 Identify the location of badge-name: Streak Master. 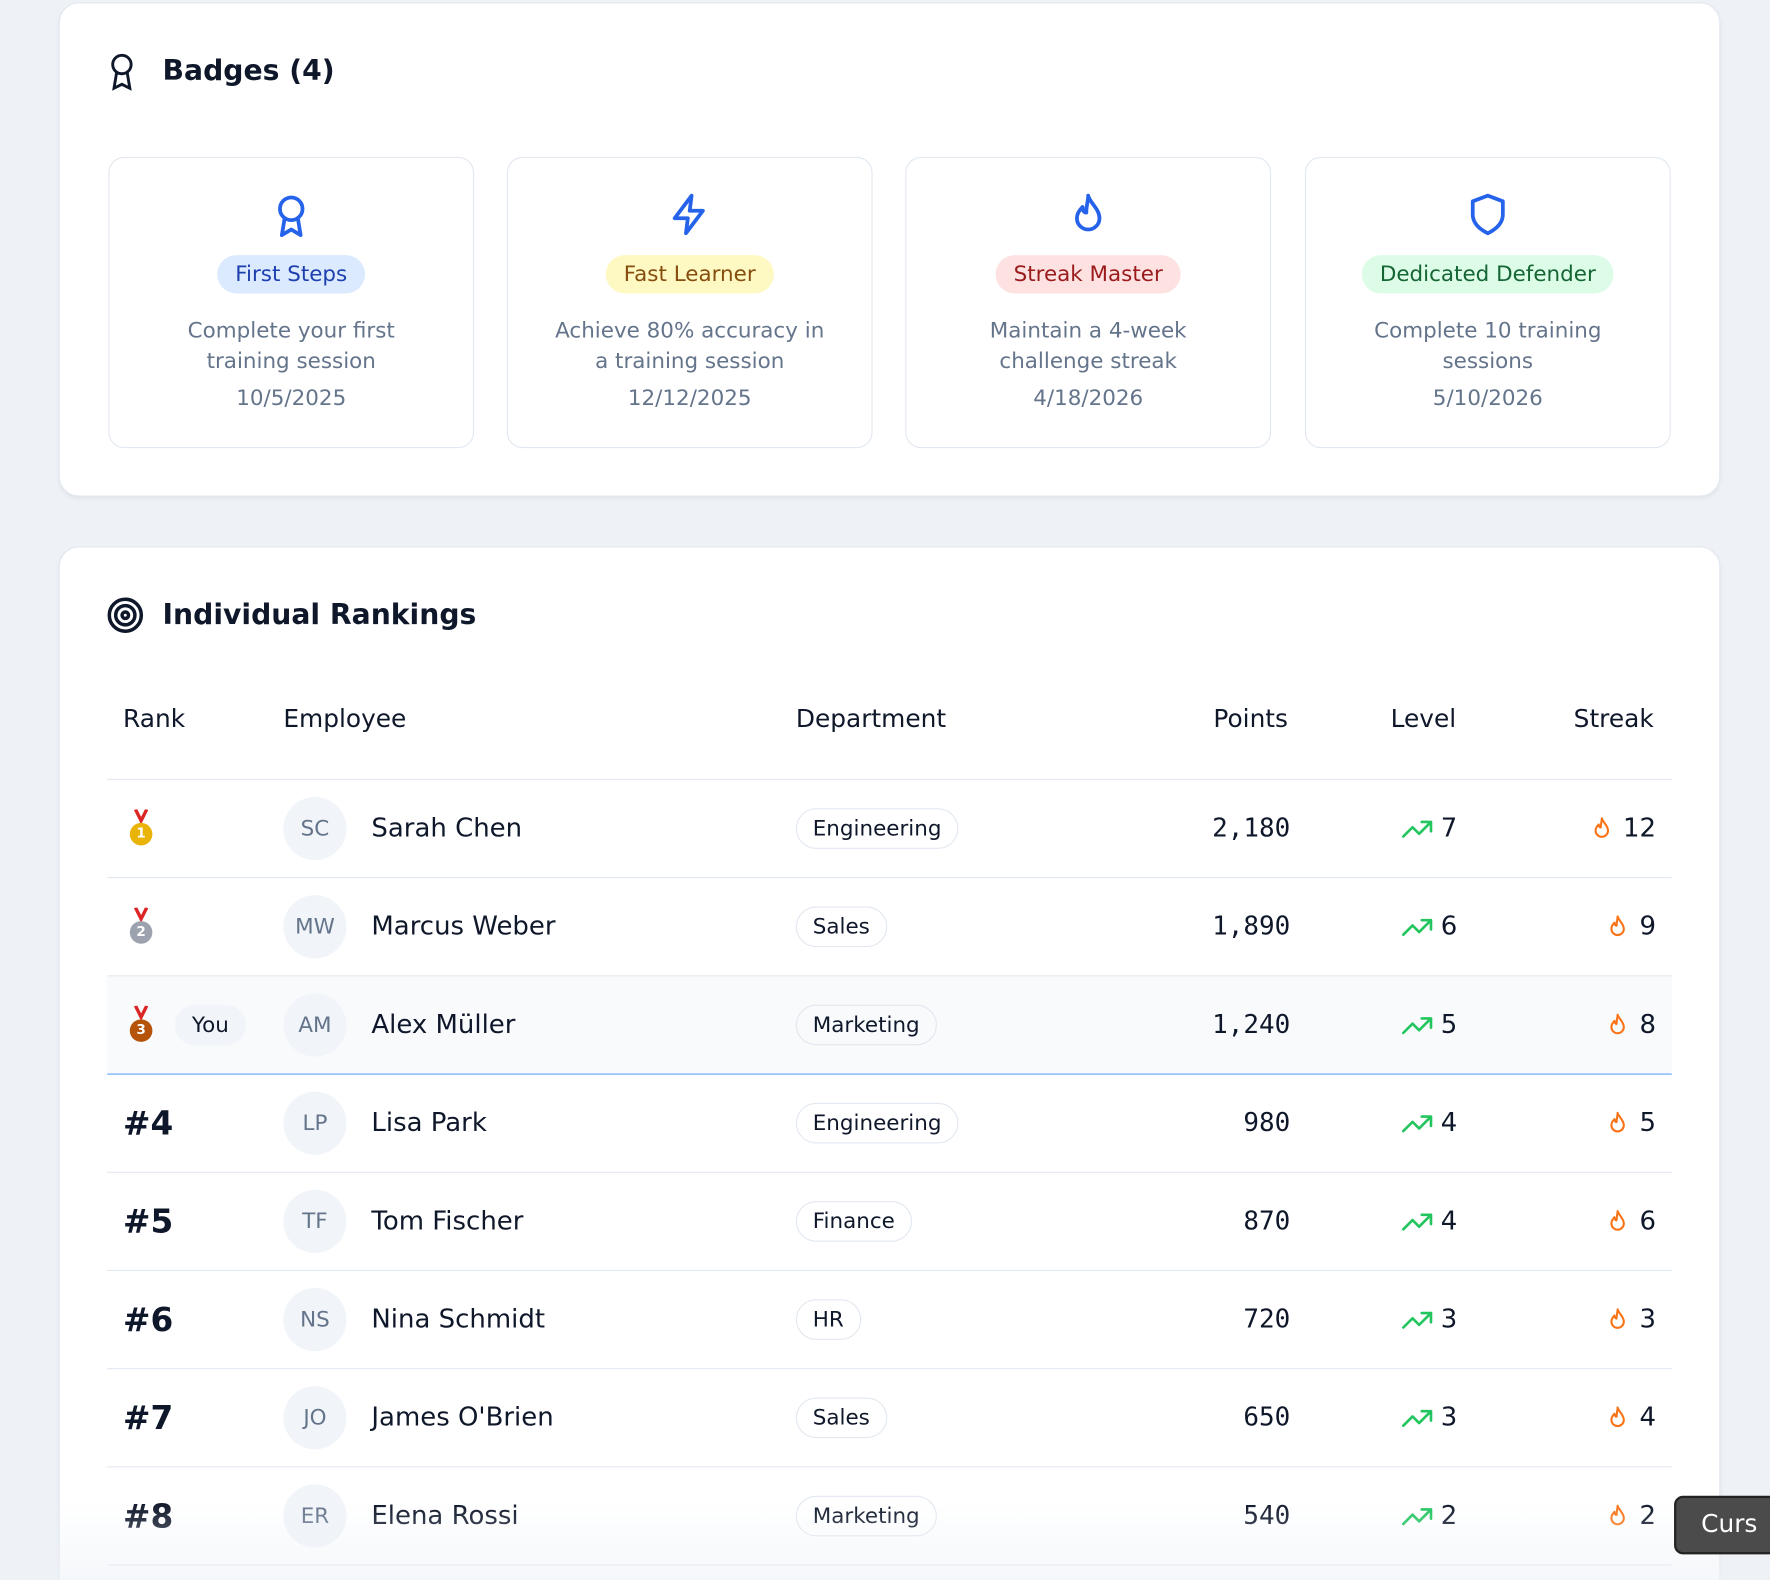
(1088, 274).